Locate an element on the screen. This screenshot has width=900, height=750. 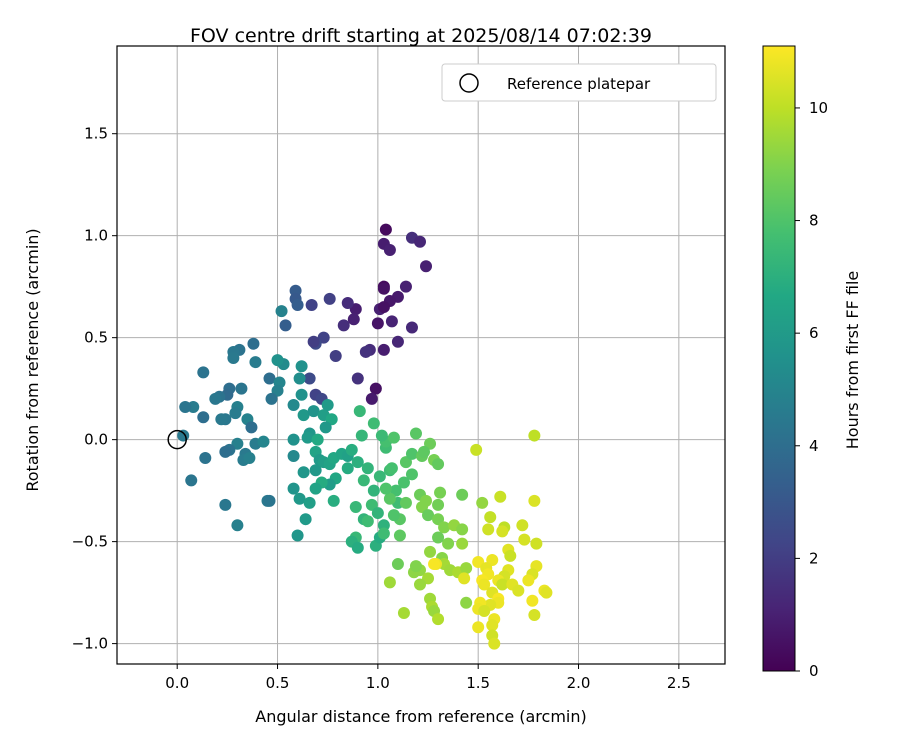
x-tick-label: 2.5 is located at coordinates (679, 683).